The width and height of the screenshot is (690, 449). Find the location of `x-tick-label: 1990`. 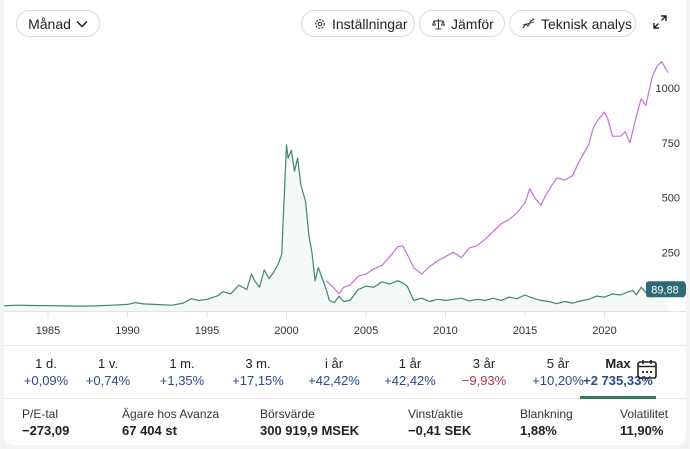

x-tick-label: 1990 is located at coordinates (127, 331).